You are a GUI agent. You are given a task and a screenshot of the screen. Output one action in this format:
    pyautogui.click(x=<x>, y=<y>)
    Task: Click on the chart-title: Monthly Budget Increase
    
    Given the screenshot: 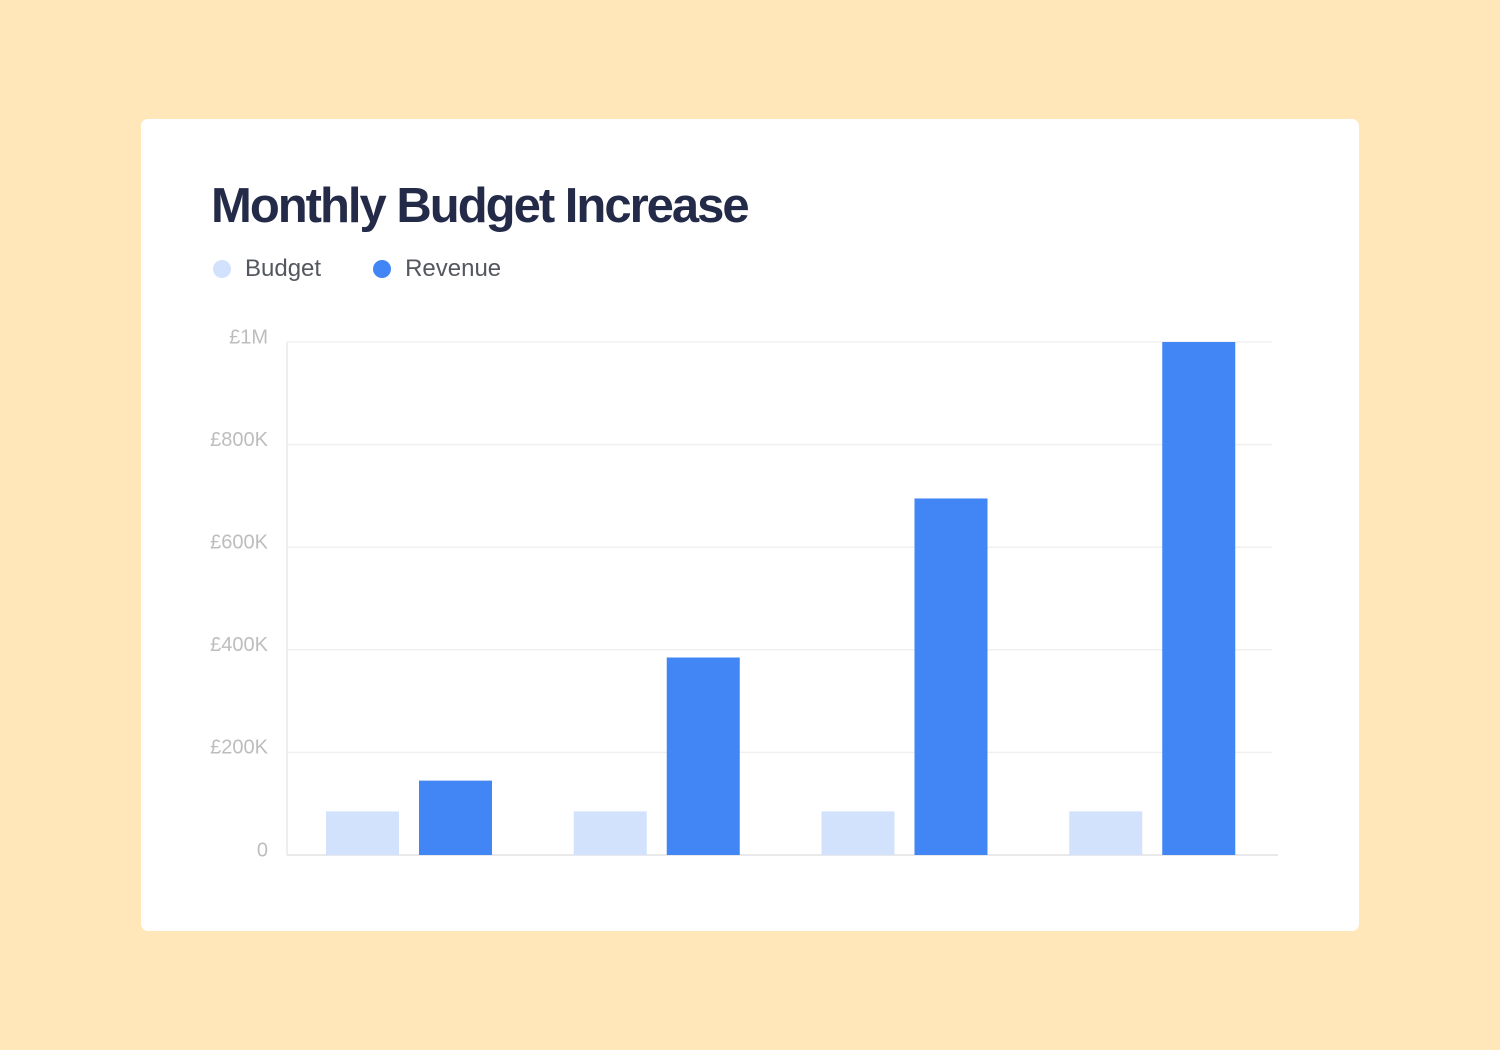 What is the action you would take?
    pyautogui.click(x=480, y=206)
    